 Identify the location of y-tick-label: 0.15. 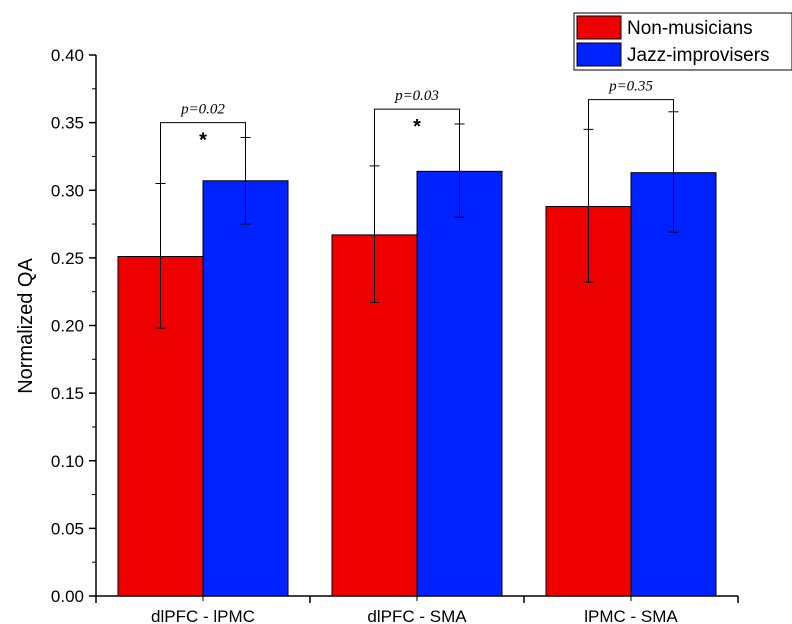
(67, 393).